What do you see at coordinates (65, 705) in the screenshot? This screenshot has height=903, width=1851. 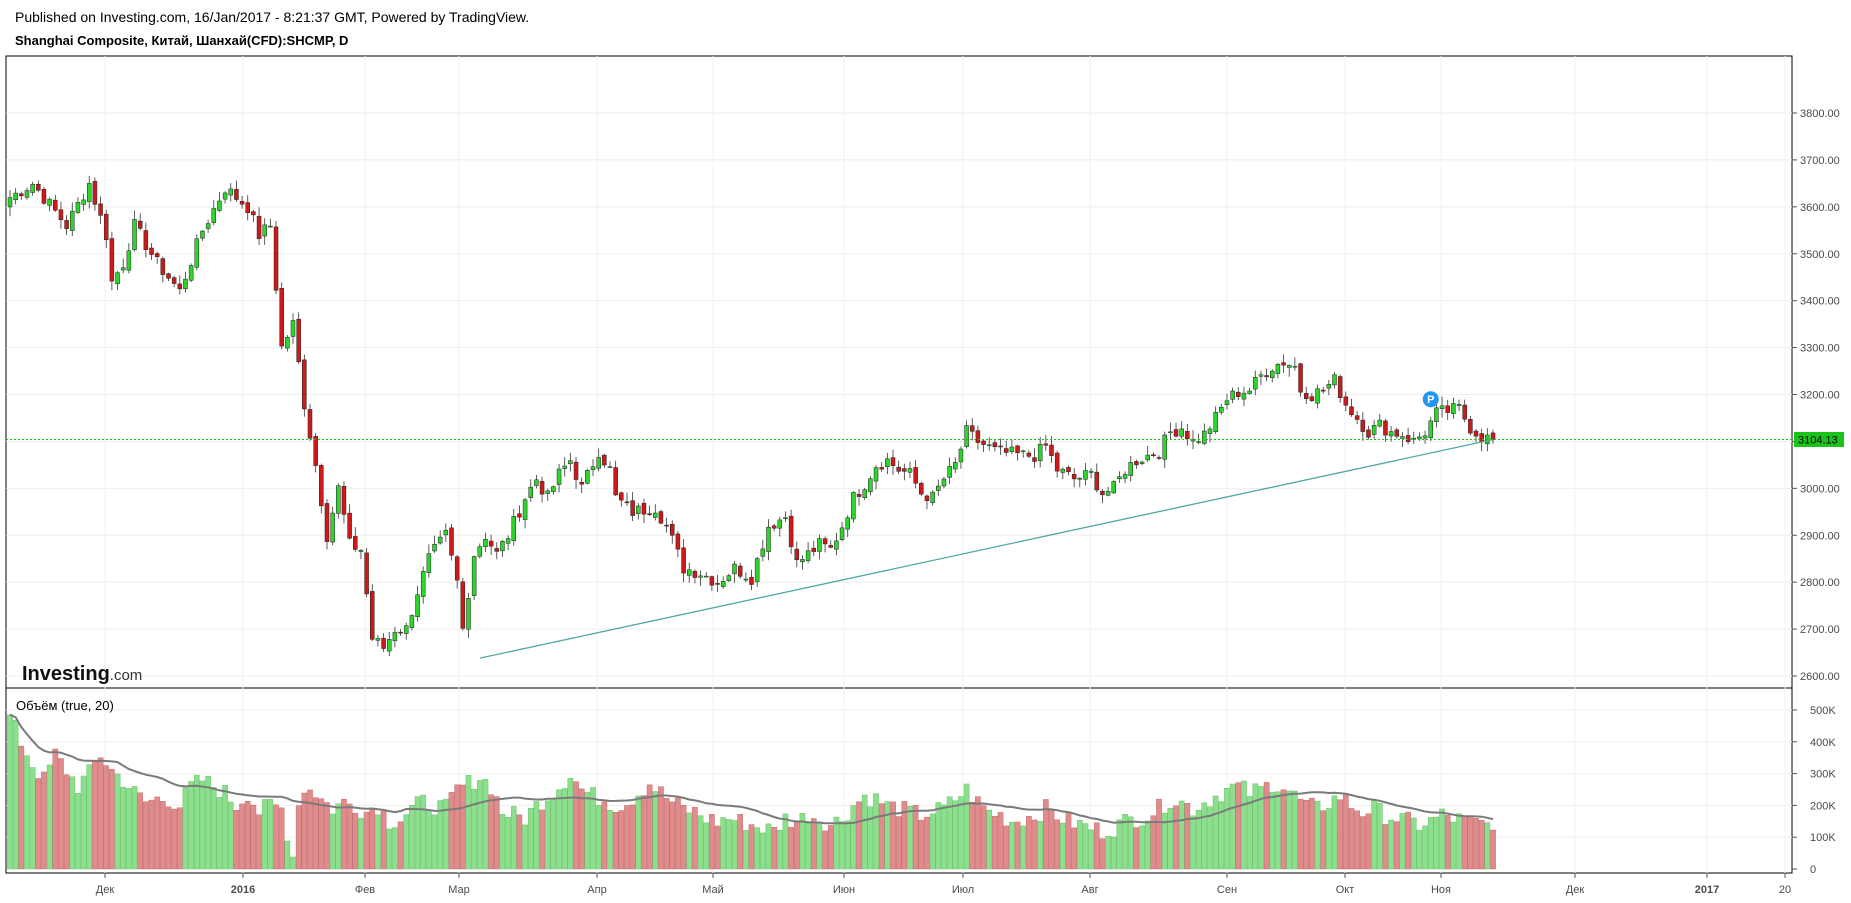 I see `volume-title: Объём (true, 20)` at bounding box center [65, 705].